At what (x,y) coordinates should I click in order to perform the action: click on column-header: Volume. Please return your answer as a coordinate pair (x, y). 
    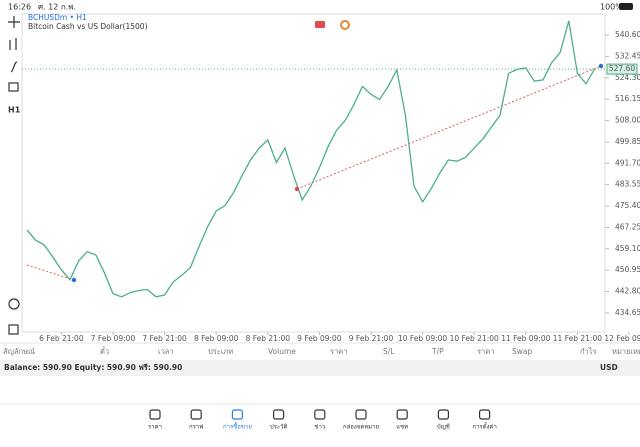
    Looking at the image, I should click on (282, 351).